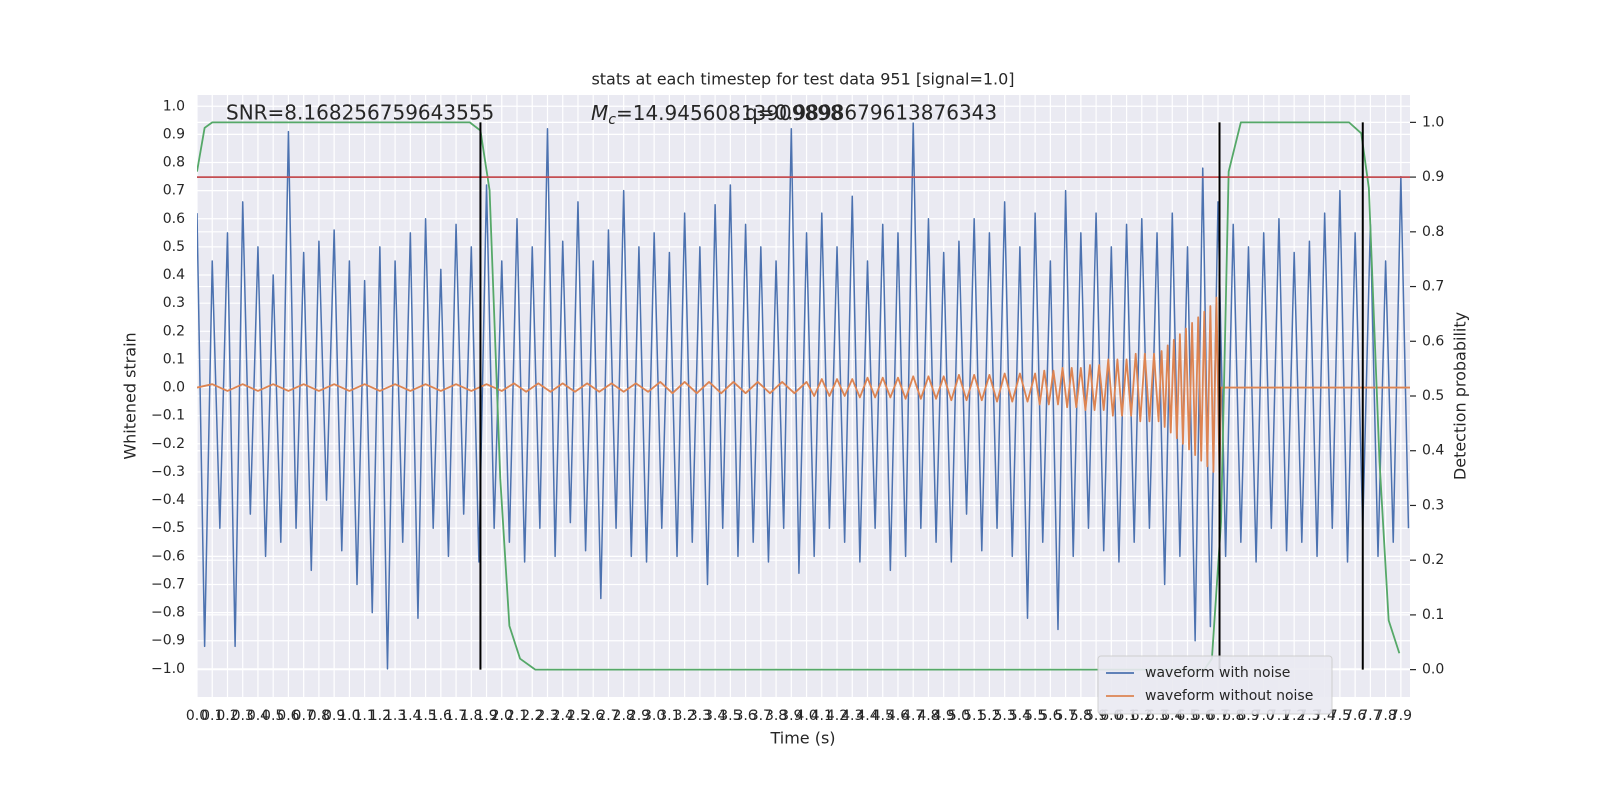 This screenshot has width=1600, height=800. Describe the element at coordinates (517, 716) in the screenshot. I see `x-tick-label: 2.1` at that location.